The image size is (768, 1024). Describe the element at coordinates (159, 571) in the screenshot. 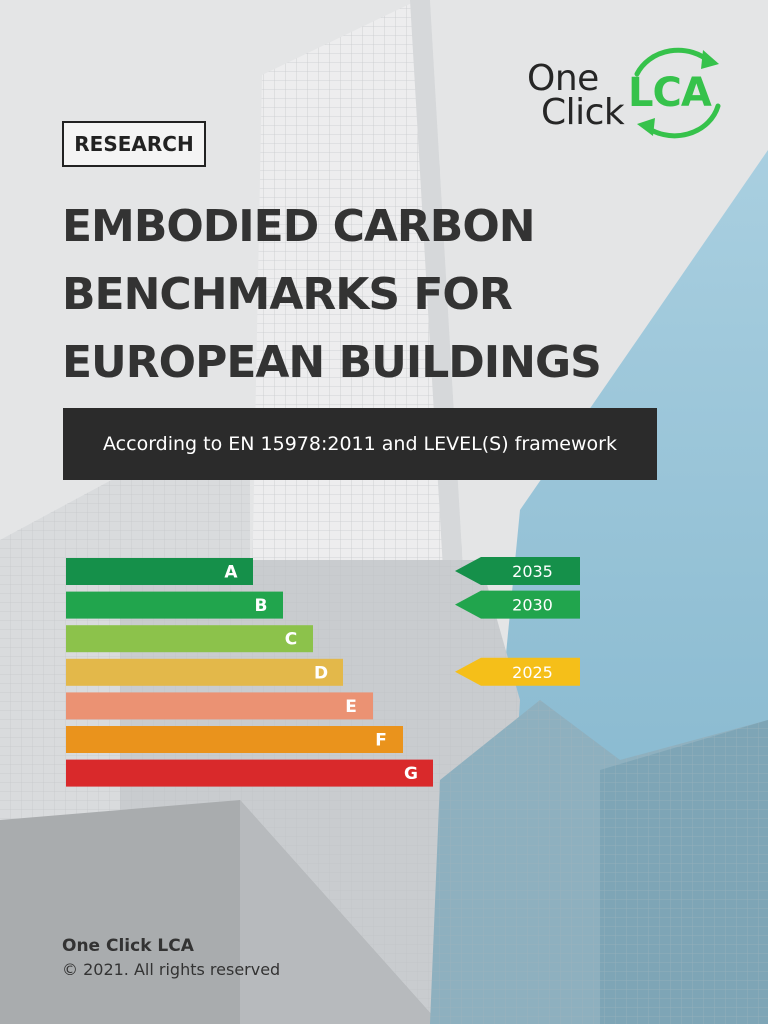

I see `rating-bar-a` at that location.